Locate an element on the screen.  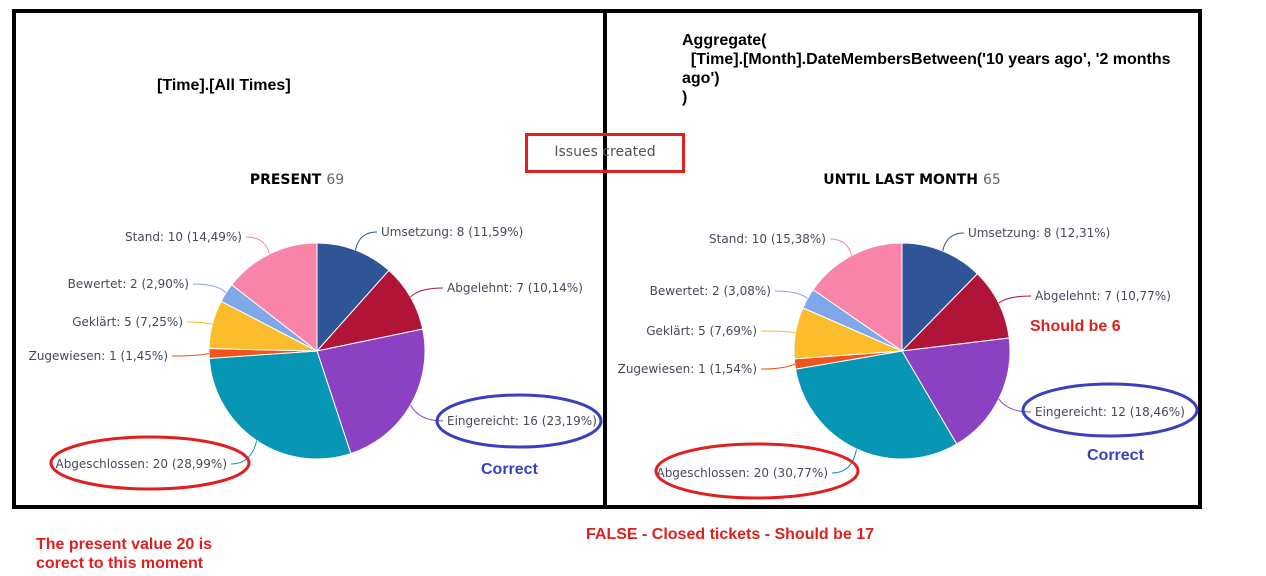
false-closed-tickets-note: FALSE - Closed tickets - Should be 17 is located at coordinates (730, 534).